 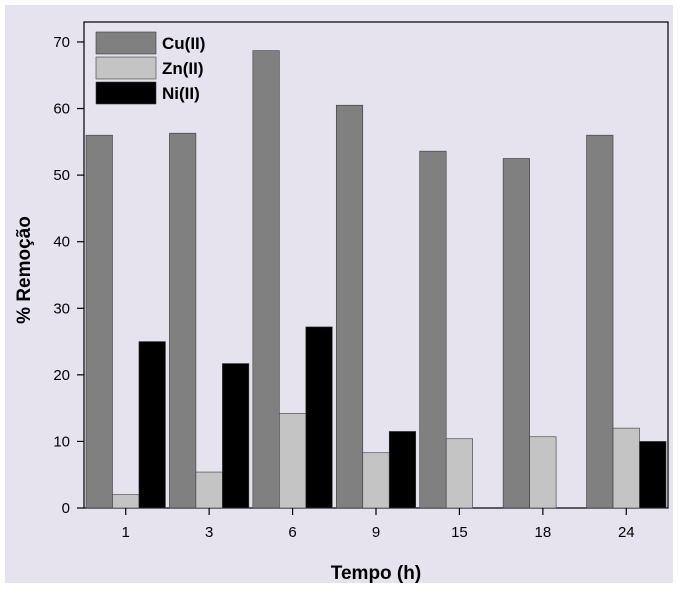 What do you see at coordinates (126, 43) in the screenshot?
I see `legend-swatch-cuii` at bounding box center [126, 43].